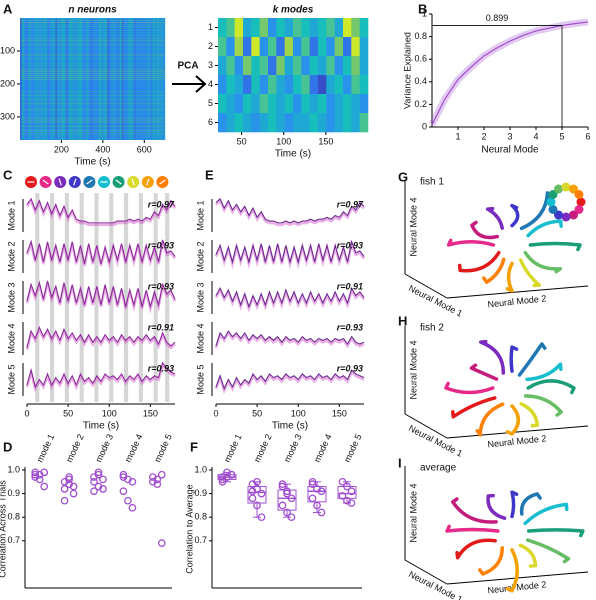 This screenshot has width=596, height=600. I want to click on pca-arrowhead, so click(201, 84).